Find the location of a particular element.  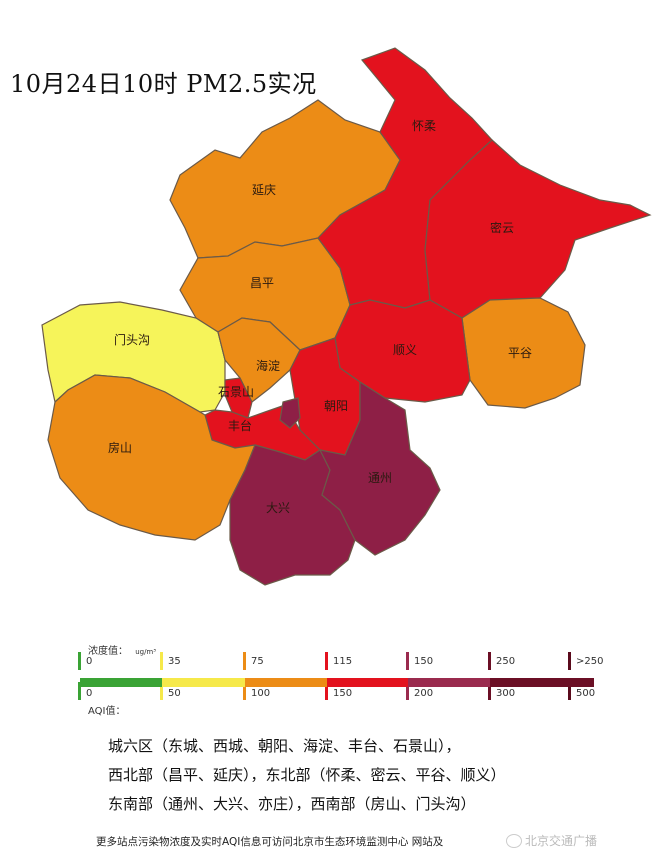

conc-tick-label: 75 is located at coordinates (257, 661).